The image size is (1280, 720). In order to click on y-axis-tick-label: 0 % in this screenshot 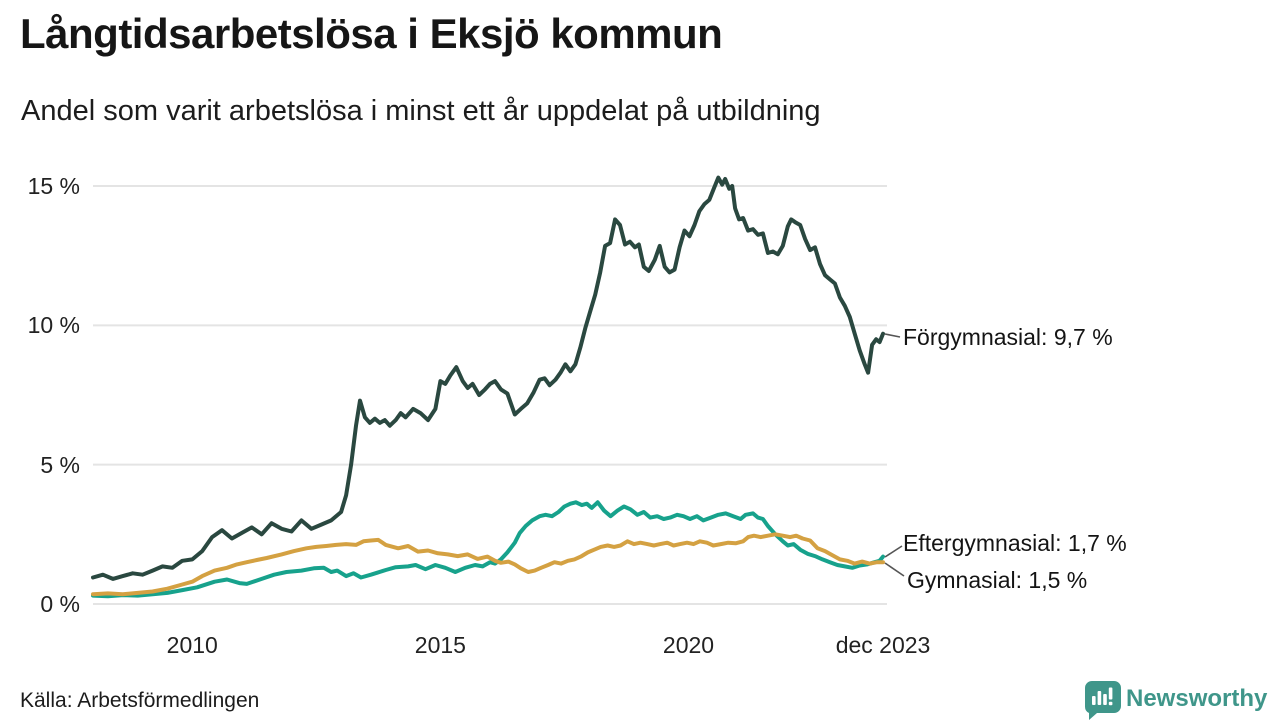, I will do `click(60, 604)`.